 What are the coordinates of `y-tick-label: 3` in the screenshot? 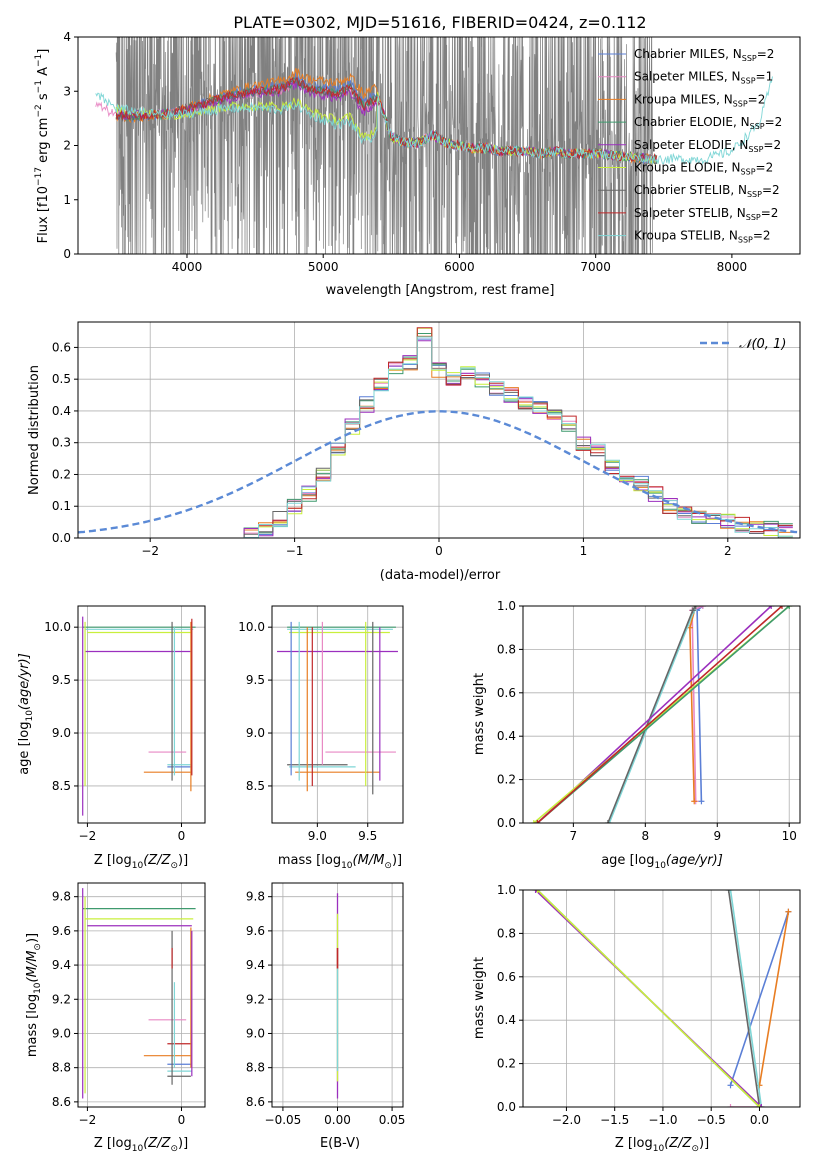 It's located at (67, 91).